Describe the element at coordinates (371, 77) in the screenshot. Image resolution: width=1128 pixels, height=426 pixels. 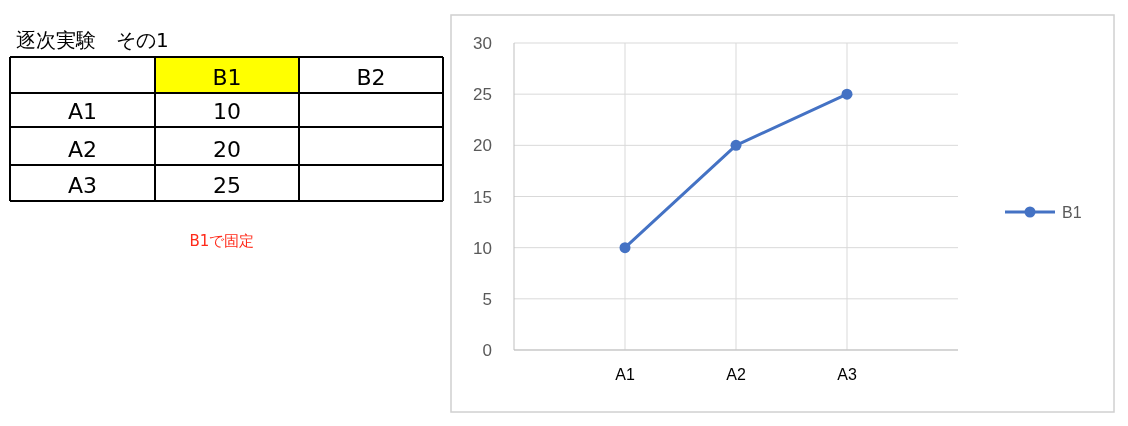
I see `x-tick-label: B2` at that location.